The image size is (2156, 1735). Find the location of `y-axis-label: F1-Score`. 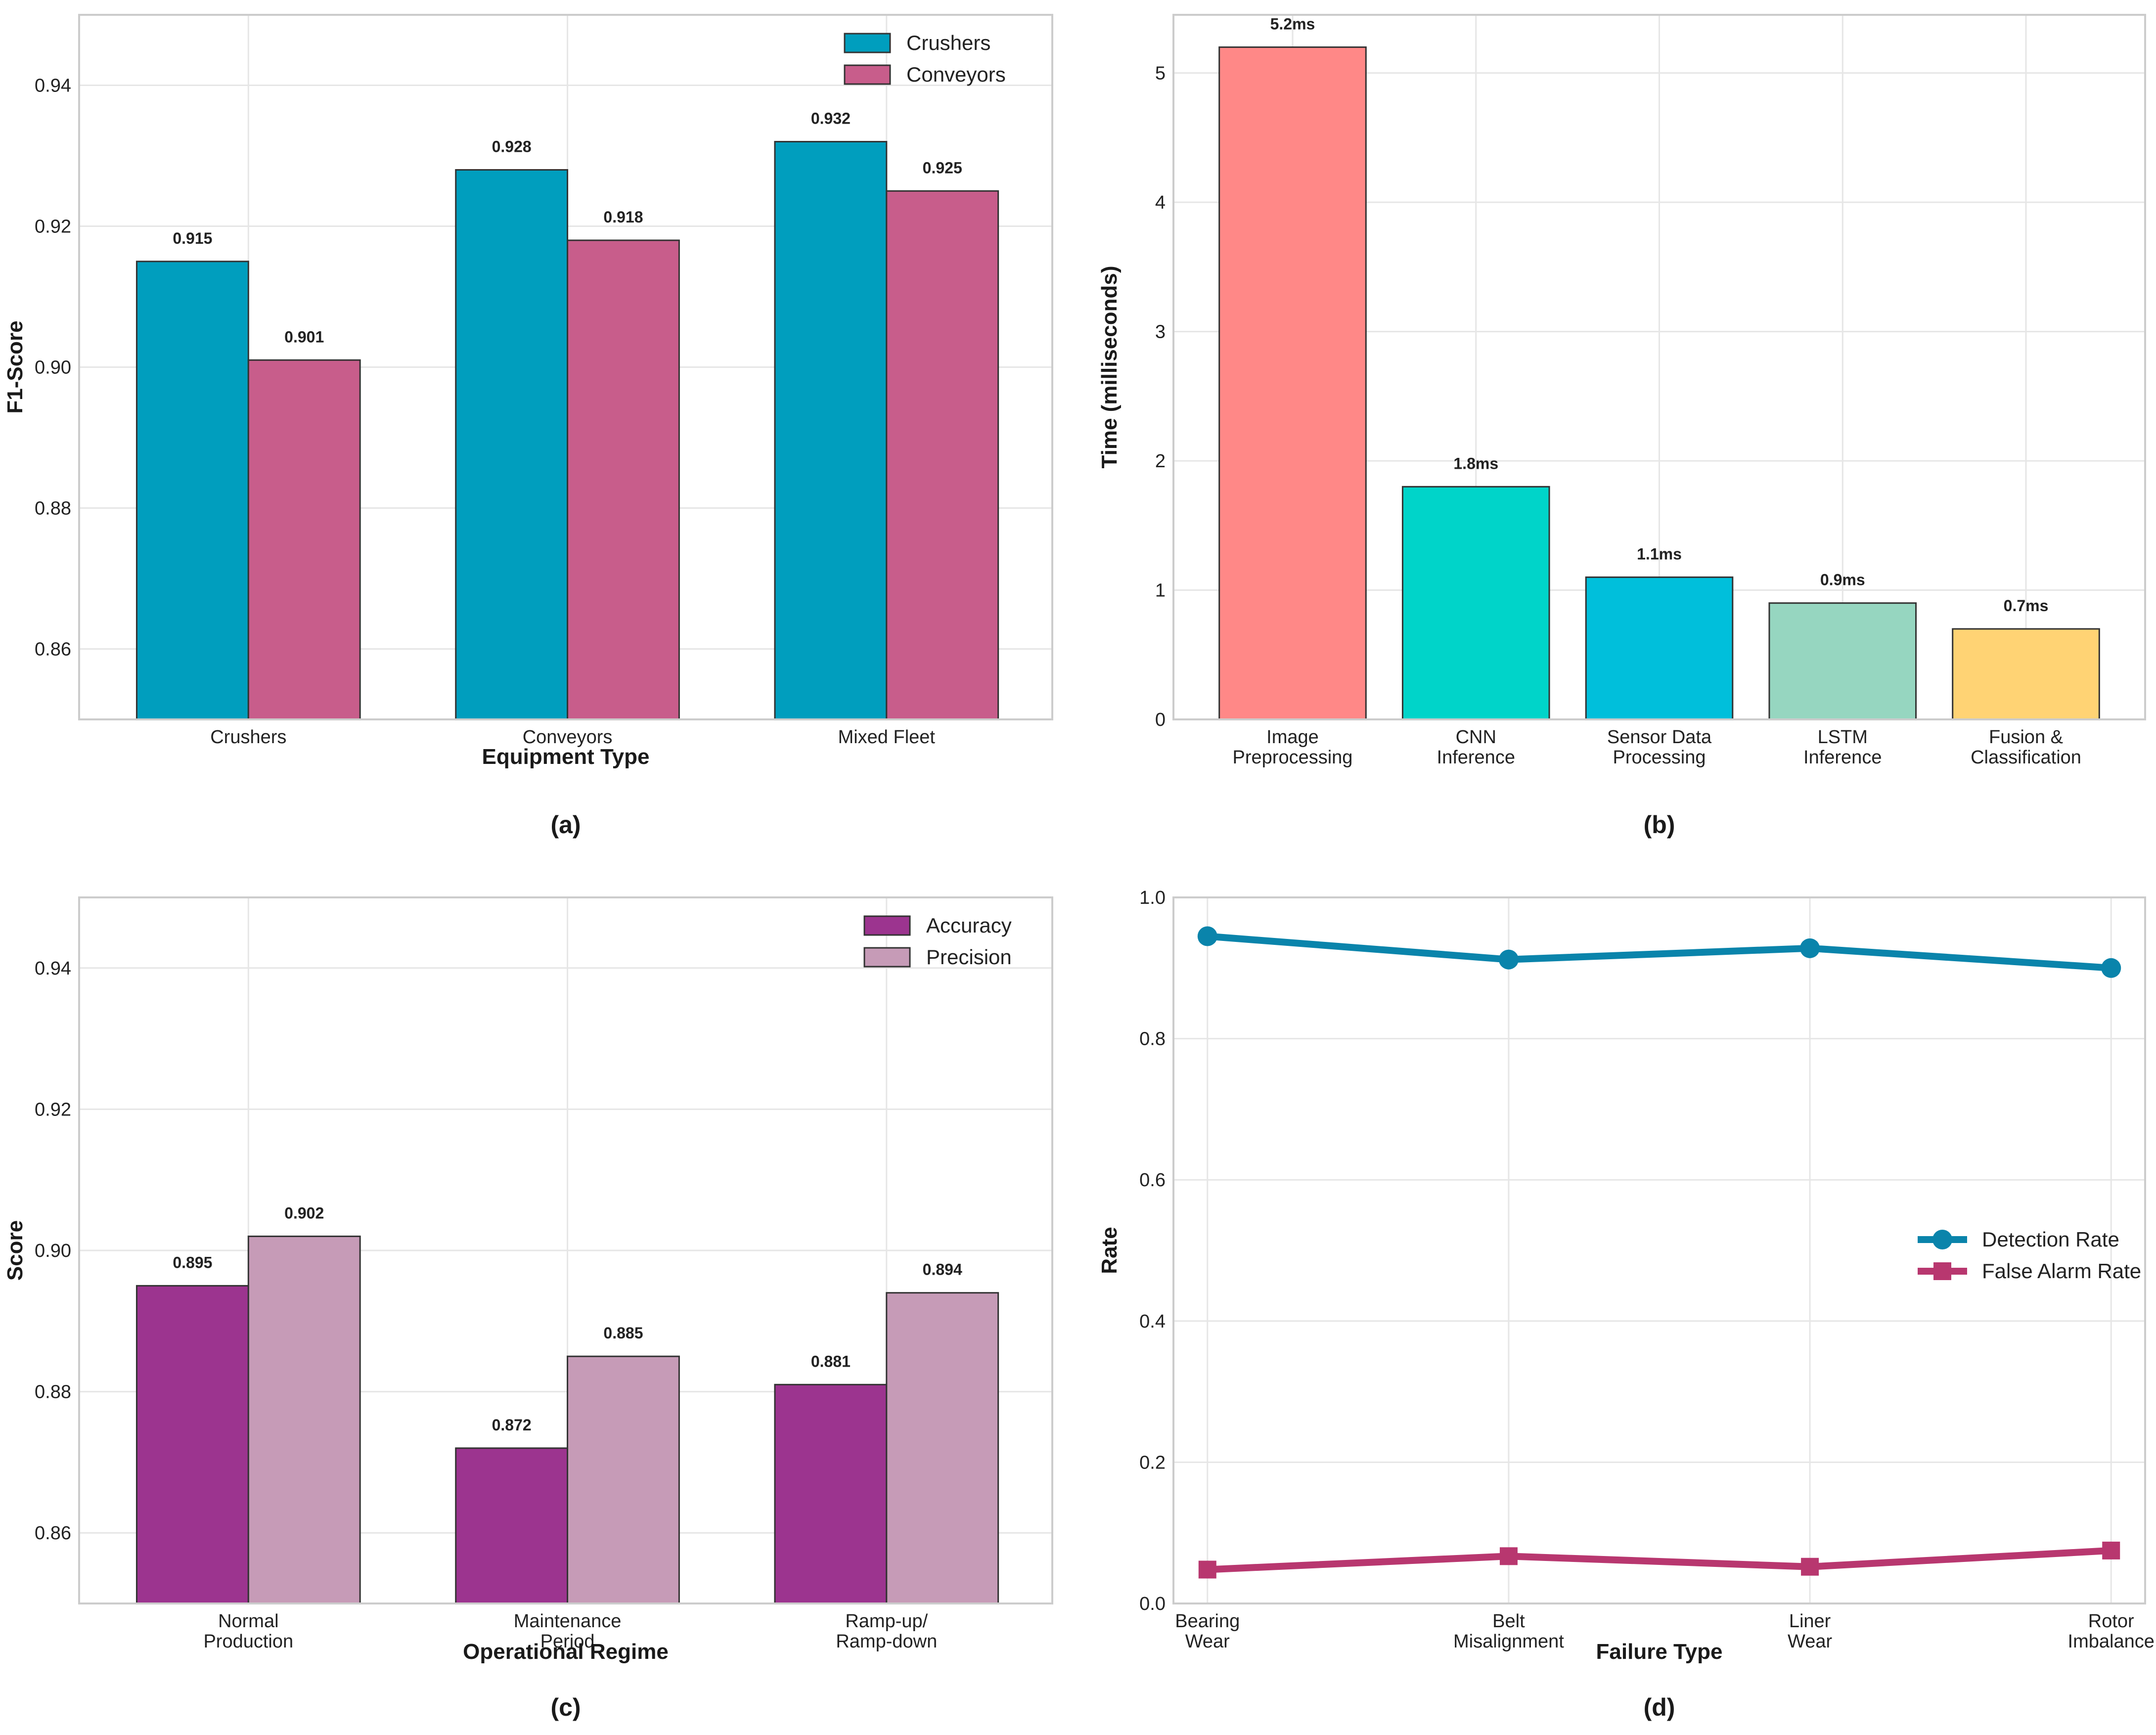

y-axis-label: F1-Score is located at coordinates (15, 367).